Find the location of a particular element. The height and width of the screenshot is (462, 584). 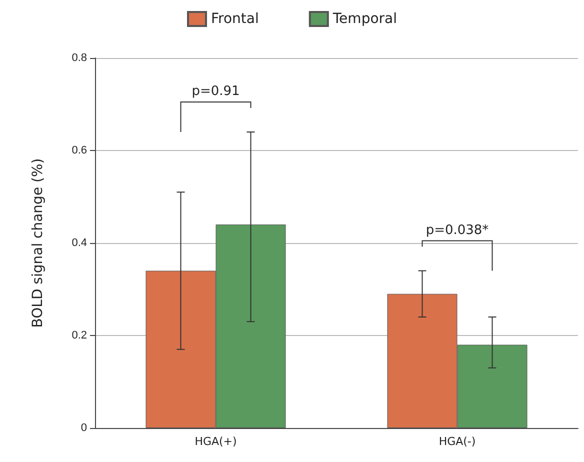

x-tick-label: HGA(-) is located at coordinates (457, 441).